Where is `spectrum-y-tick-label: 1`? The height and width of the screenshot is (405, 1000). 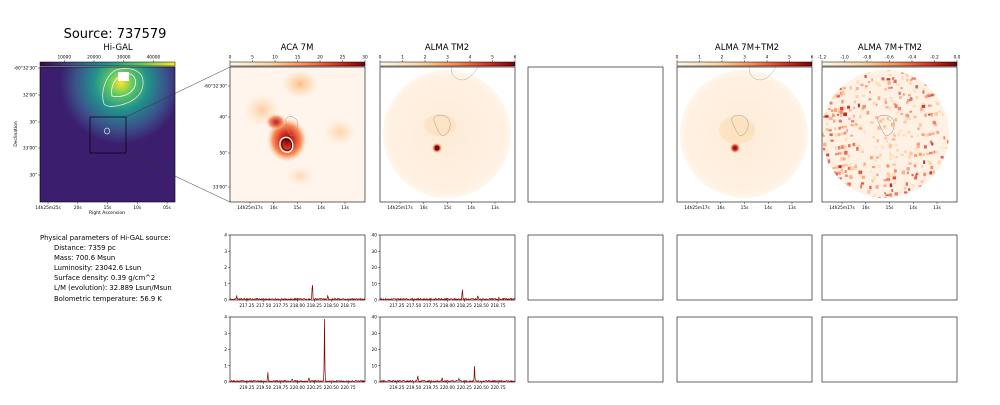 spectrum-y-tick-label: 1 is located at coordinates (225, 284).